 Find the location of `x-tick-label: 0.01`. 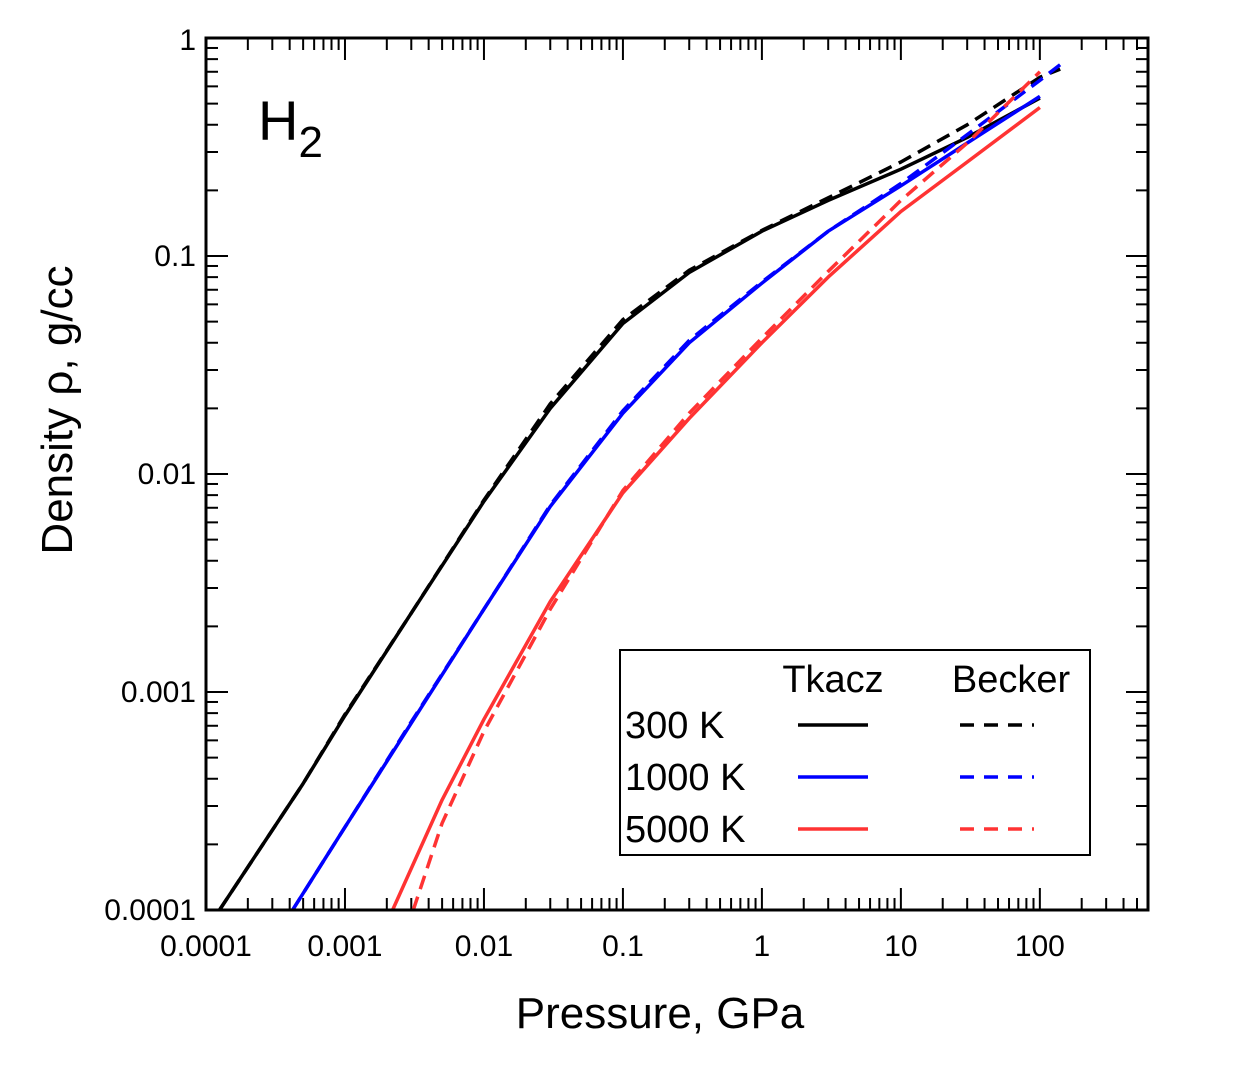

x-tick-label: 0.01 is located at coordinates (484, 946).